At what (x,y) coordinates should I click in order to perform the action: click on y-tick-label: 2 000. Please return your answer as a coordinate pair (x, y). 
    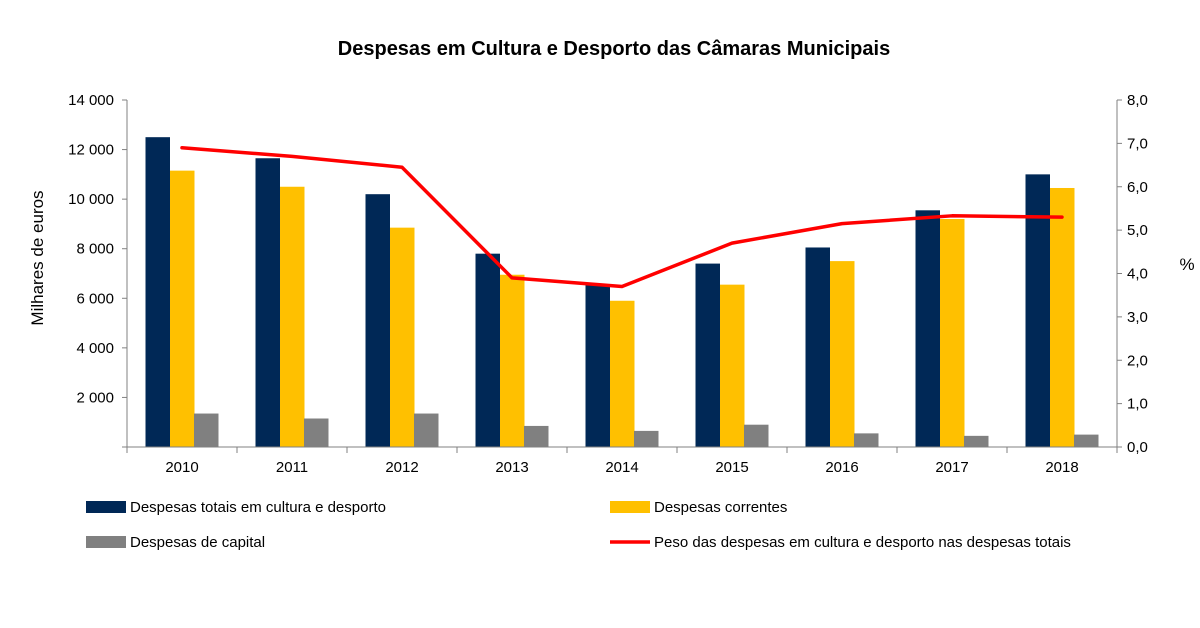
    Looking at the image, I should click on (95, 397).